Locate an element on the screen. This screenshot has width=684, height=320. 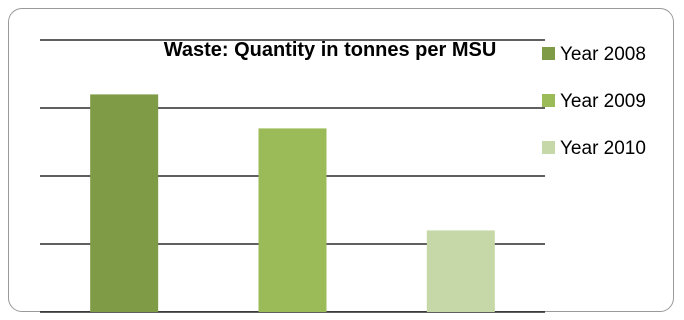
legend-label: Year 2010 is located at coordinates (603, 148).